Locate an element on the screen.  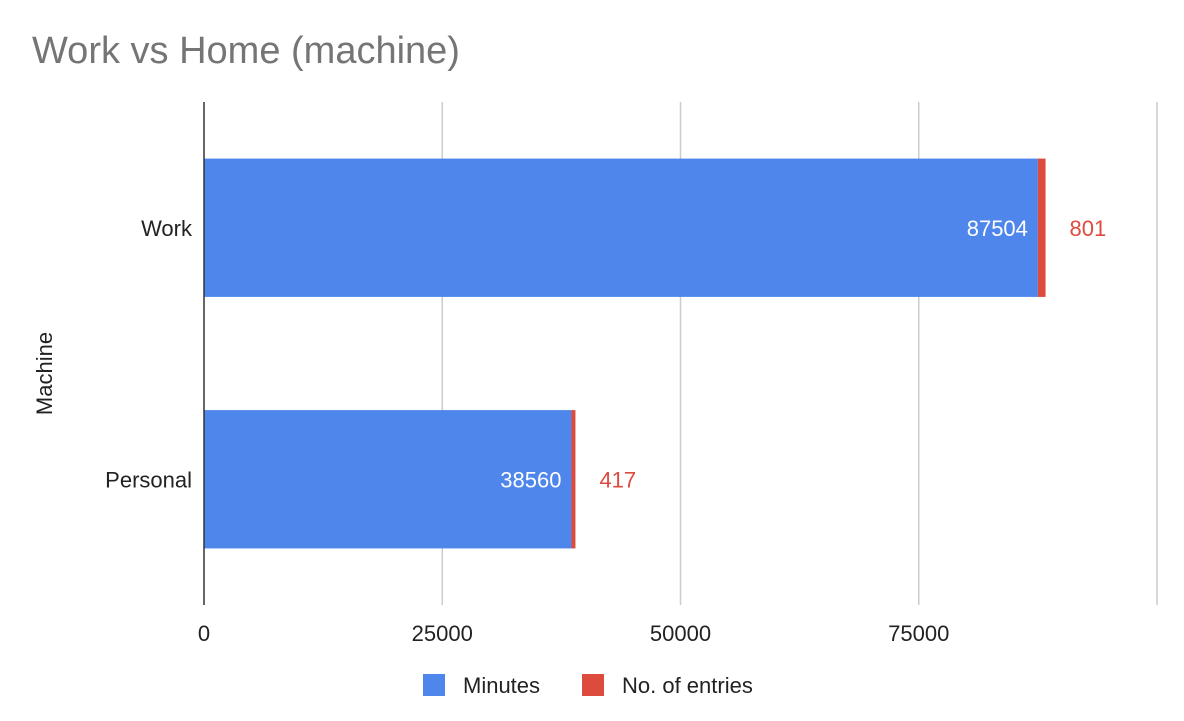
x-tick-label: 50000 is located at coordinates (680, 633).